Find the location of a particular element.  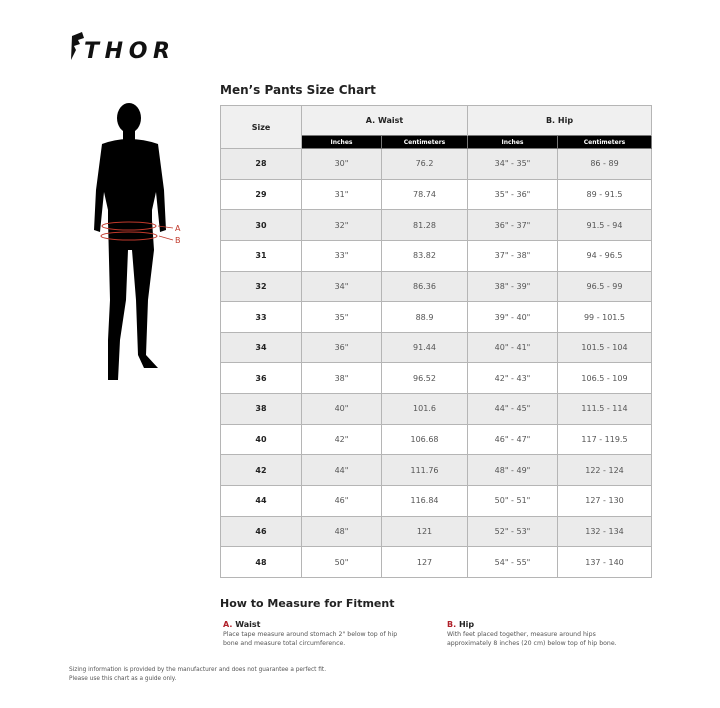

waist-inches-cell: 36" is located at coordinates (341, 347).